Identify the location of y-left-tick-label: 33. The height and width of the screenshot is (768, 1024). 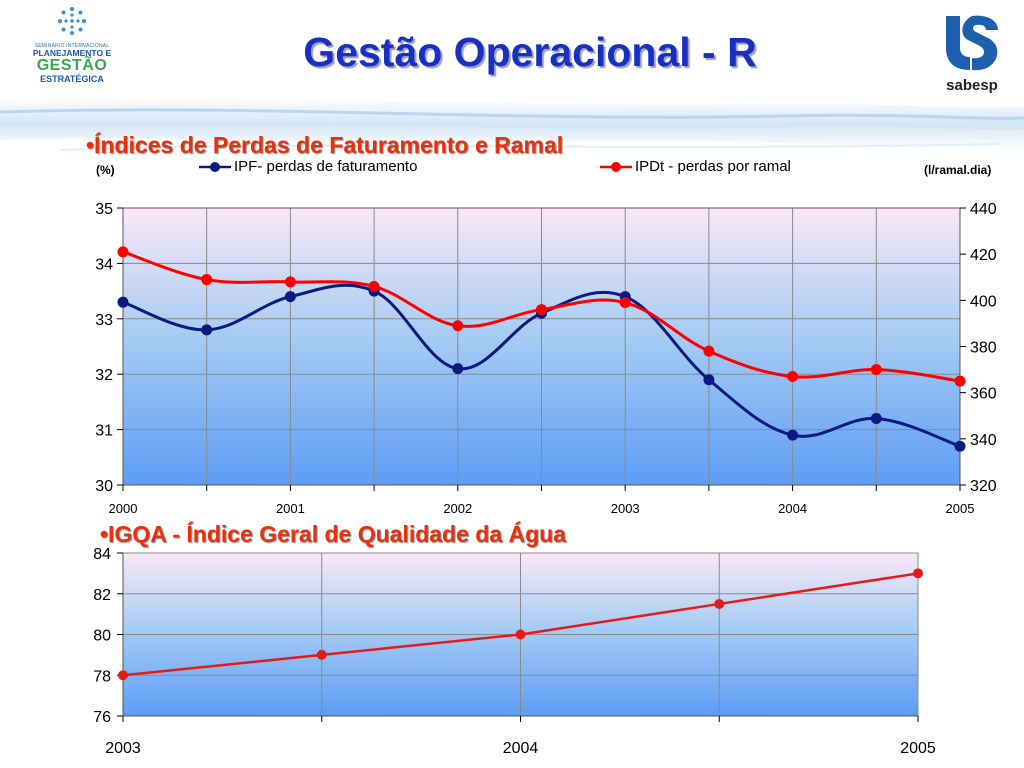
(104, 320).